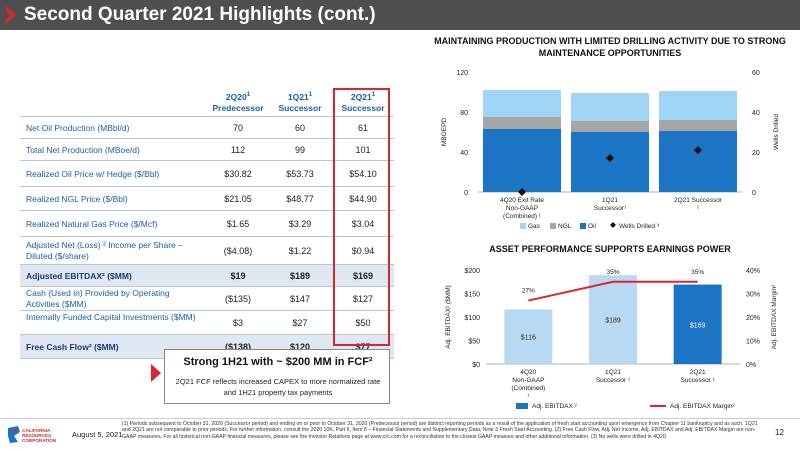 The image size is (800, 450). What do you see at coordinates (522, 200) in the screenshot?
I see `x-tick-label: 4Q20 Exit Rate` at bounding box center [522, 200].